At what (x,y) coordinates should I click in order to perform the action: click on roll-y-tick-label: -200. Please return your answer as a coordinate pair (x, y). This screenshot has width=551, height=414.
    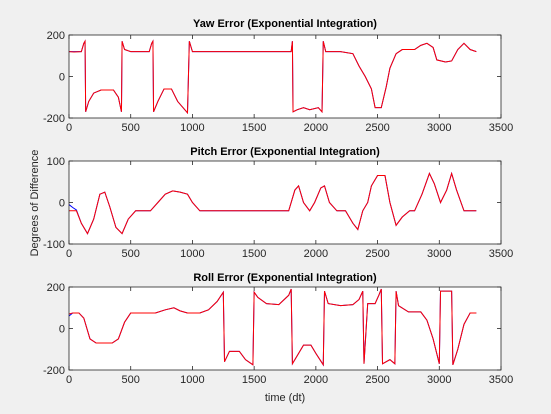
    Looking at the image, I should click on (54, 371).